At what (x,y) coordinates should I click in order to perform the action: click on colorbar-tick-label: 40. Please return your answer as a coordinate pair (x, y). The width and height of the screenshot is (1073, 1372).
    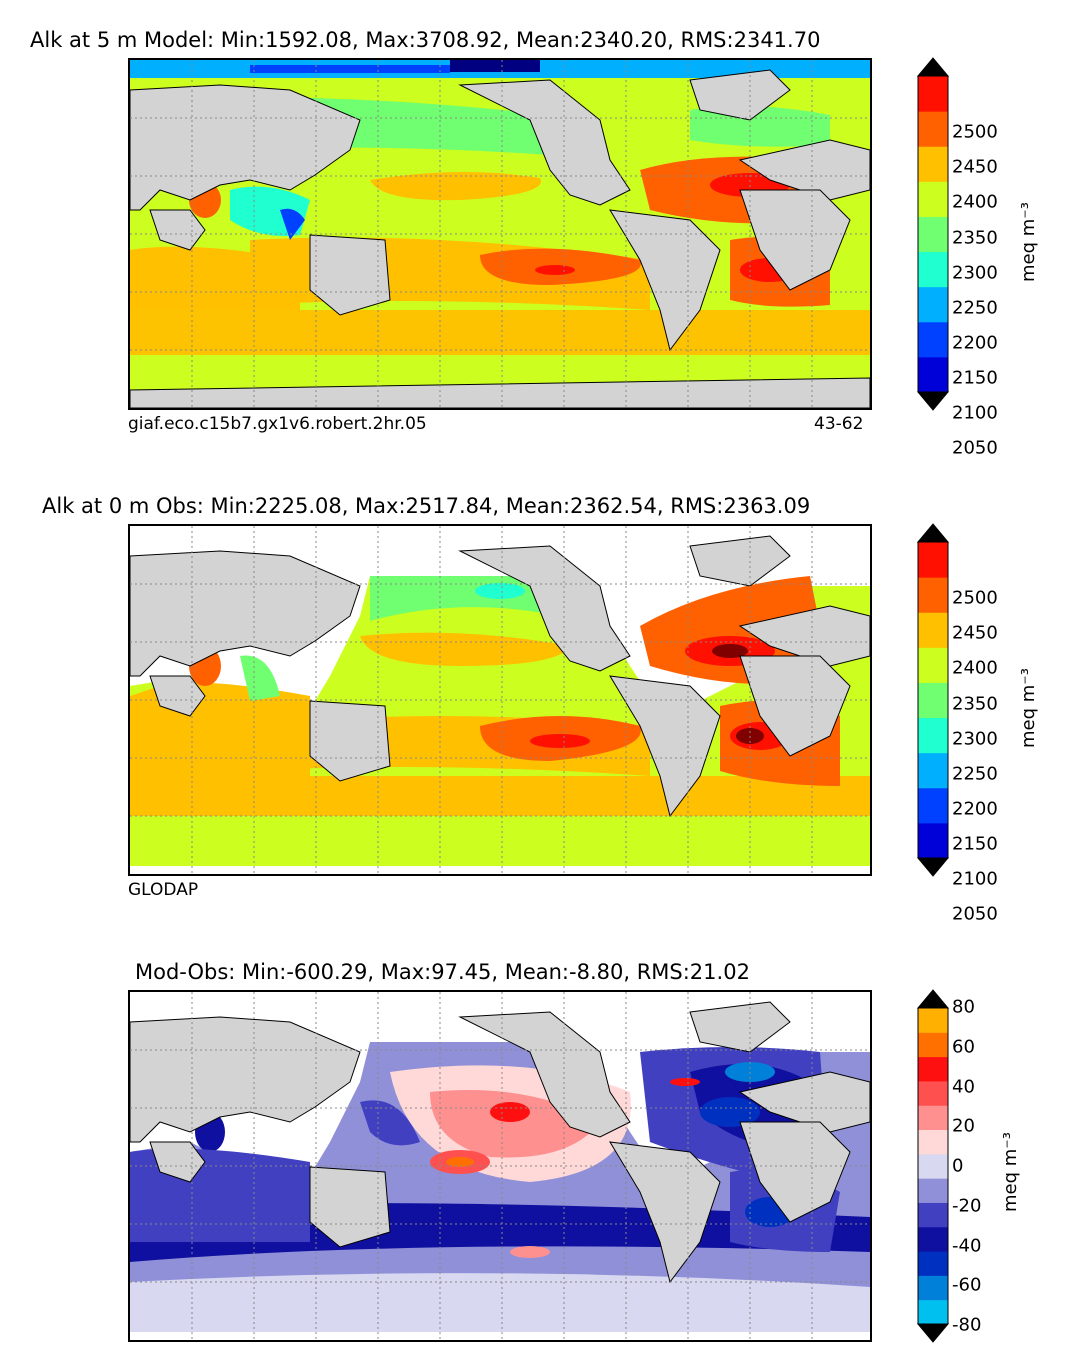
    Looking at the image, I should click on (963, 1086).